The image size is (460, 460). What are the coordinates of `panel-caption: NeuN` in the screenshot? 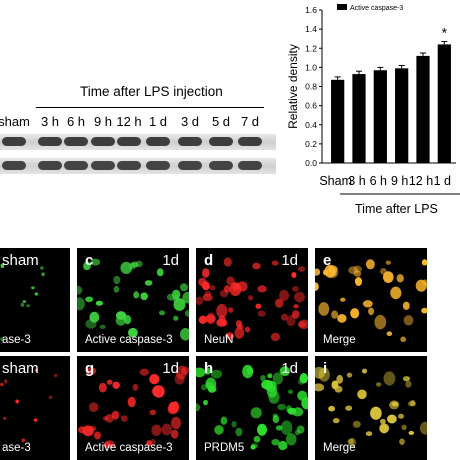 It's located at (219, 340).